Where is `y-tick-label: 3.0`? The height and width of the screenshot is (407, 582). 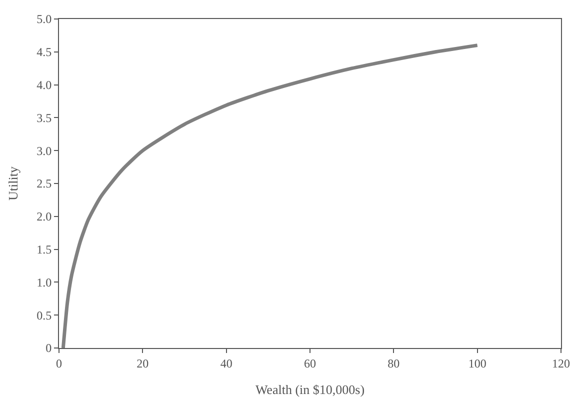 y-tick-label: 3.0 is located at coordinates (44, 151).